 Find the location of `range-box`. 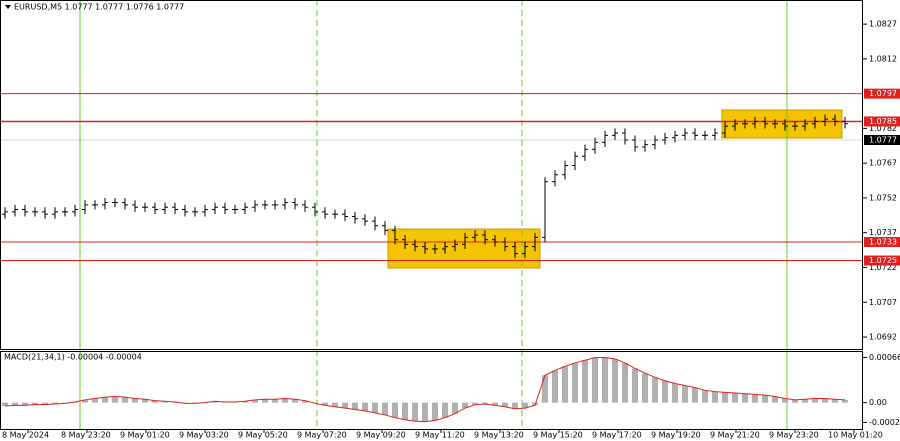

range-box is located at coordinates (464, 248).